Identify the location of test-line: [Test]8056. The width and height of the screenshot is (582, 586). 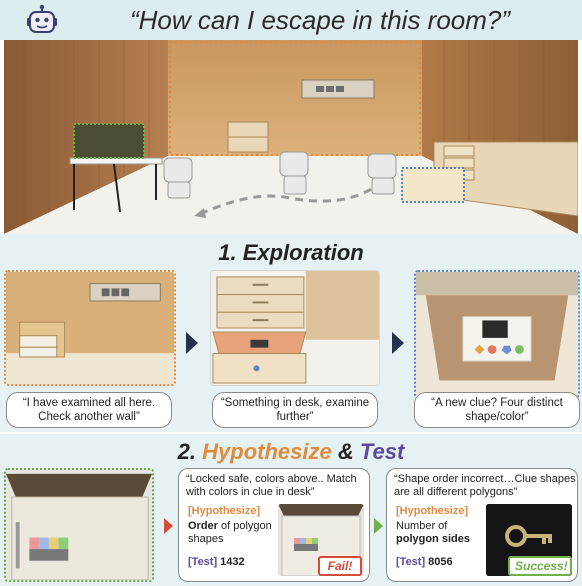
(424, 562).